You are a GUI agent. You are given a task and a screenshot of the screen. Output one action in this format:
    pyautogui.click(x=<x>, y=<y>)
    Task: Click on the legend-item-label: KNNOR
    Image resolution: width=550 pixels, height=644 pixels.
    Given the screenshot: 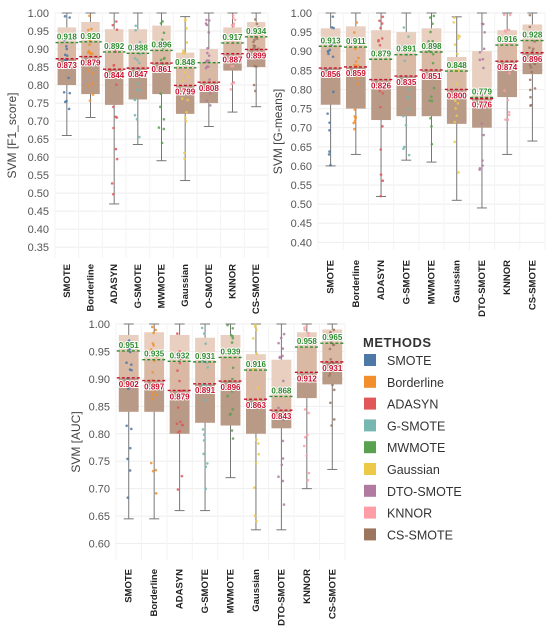 What is the action you would take?
    pyautogui.click(x=409, y=514)
    